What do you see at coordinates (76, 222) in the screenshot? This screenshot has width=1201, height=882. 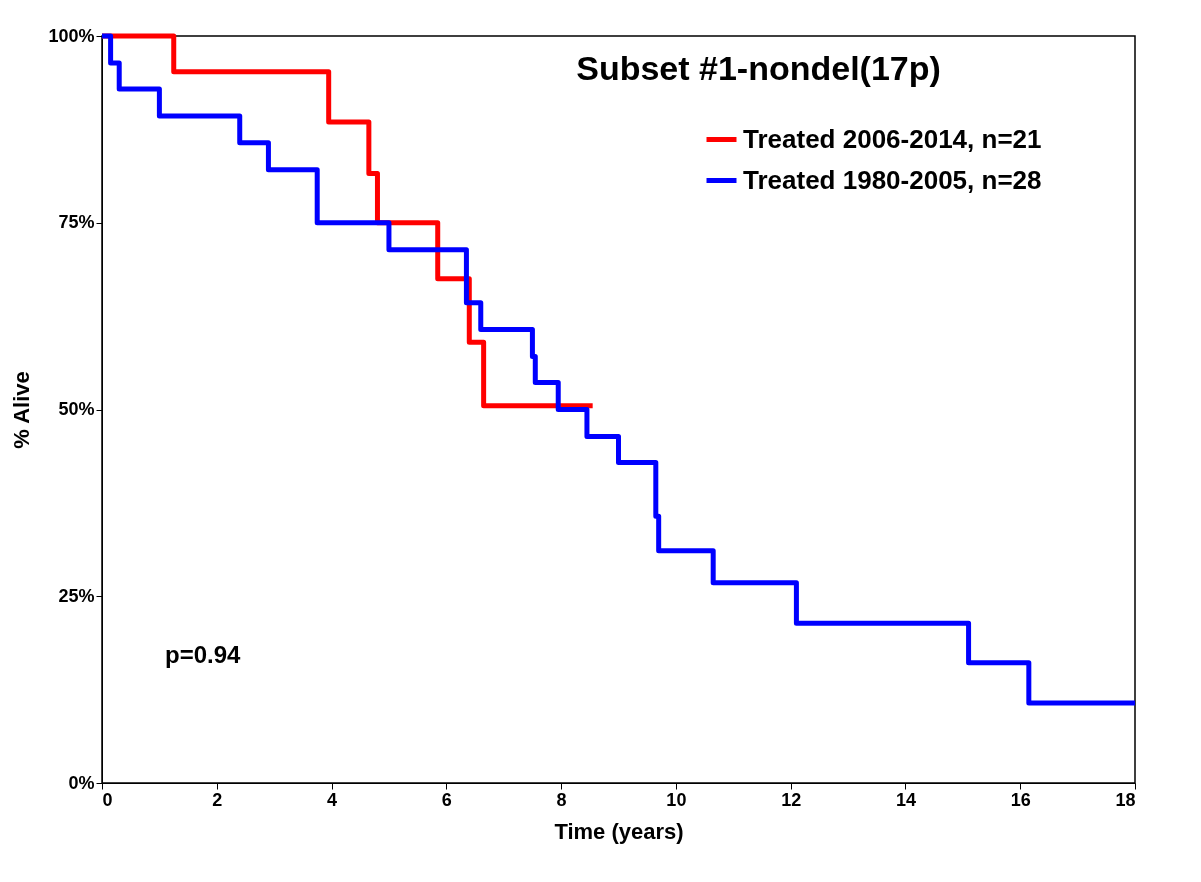 I see `y-tick-label: 75%` at bounding box center [76, 222].